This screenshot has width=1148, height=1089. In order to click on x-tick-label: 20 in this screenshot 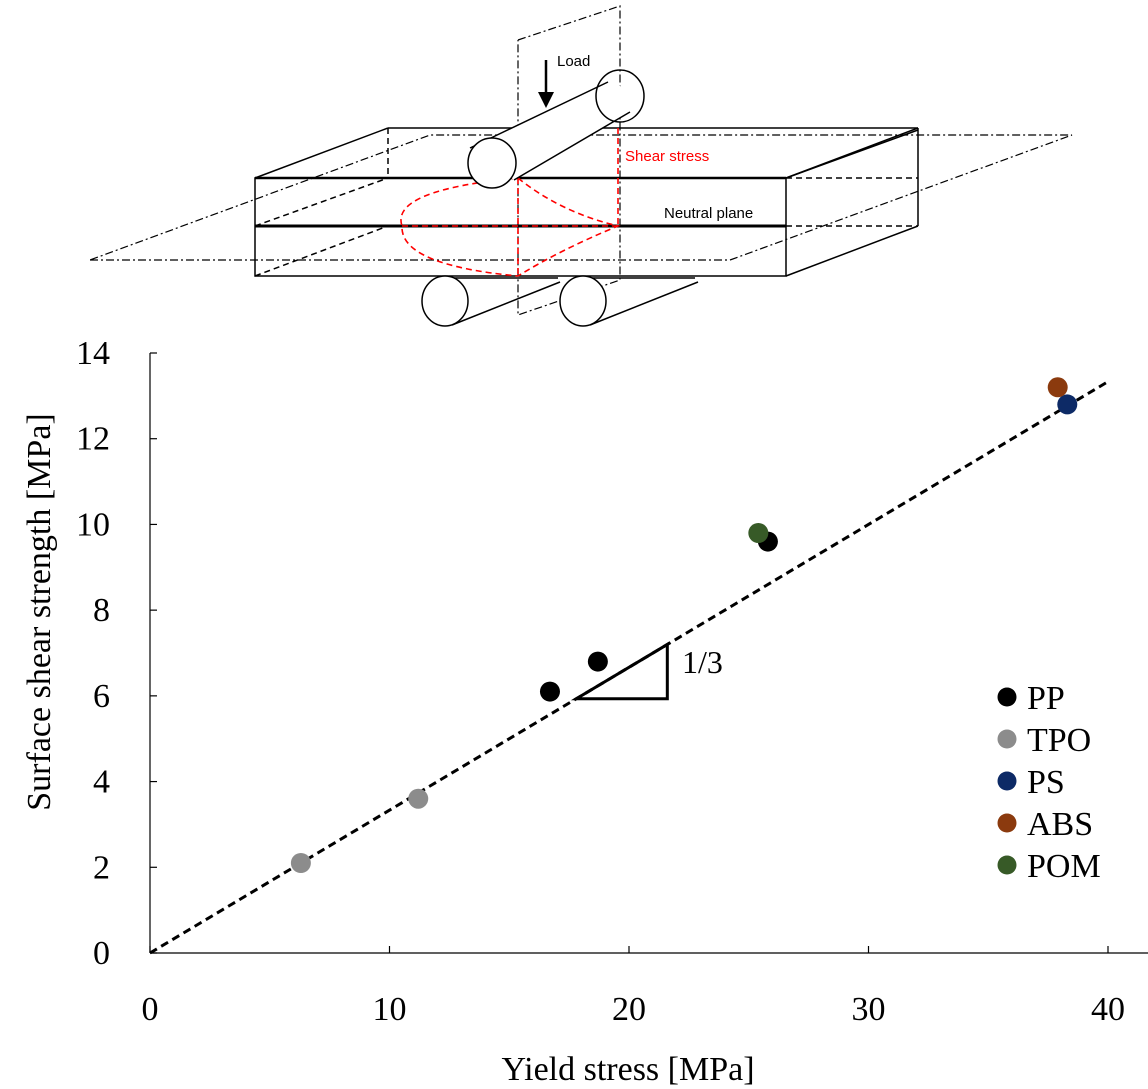, I will do `click(629, 1009)`.